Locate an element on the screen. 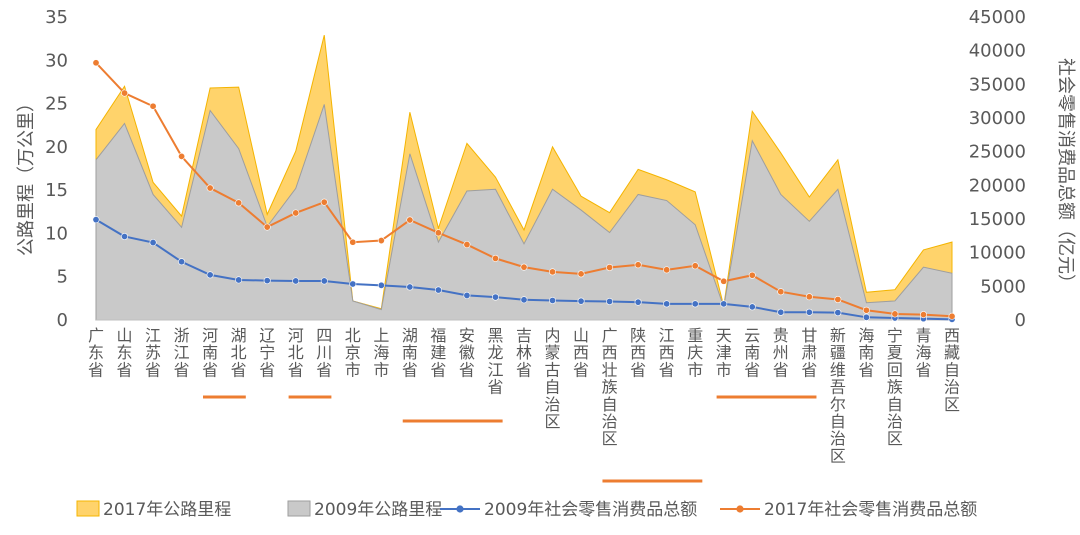 The image size is (1080, 535). x-tick-label: 广西壮族自治区 is located at coordinates (610, 387).